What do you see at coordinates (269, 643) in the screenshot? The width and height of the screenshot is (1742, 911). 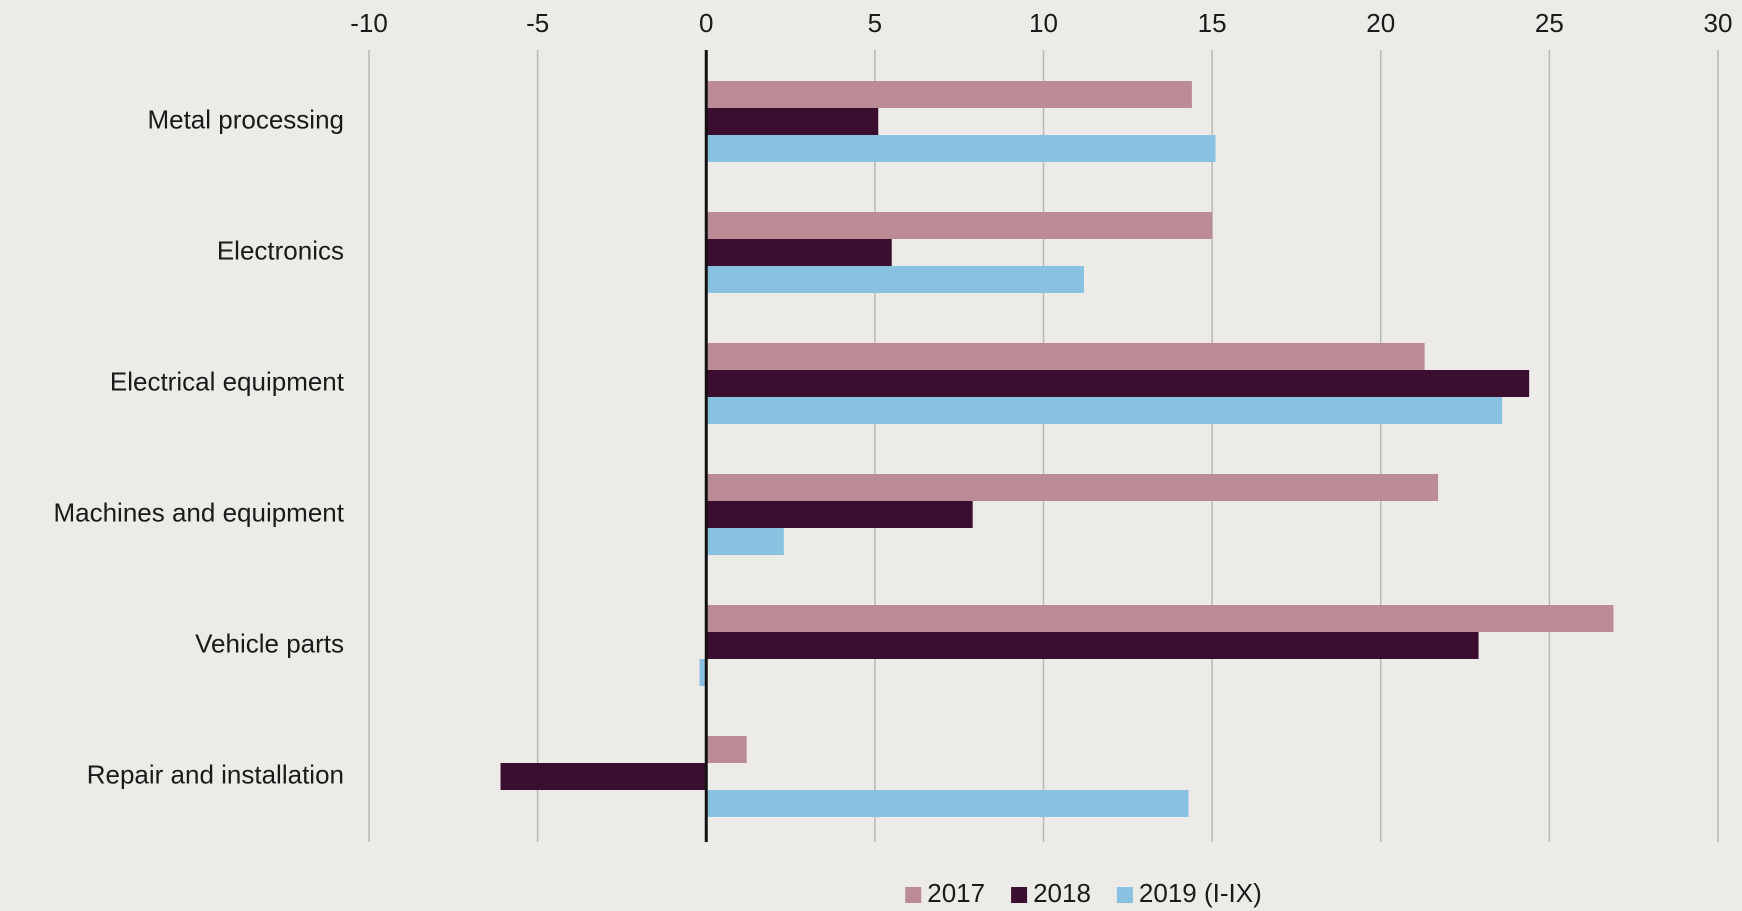 I see `category-label: Vehicle parts` at bounding box center [269, 643].